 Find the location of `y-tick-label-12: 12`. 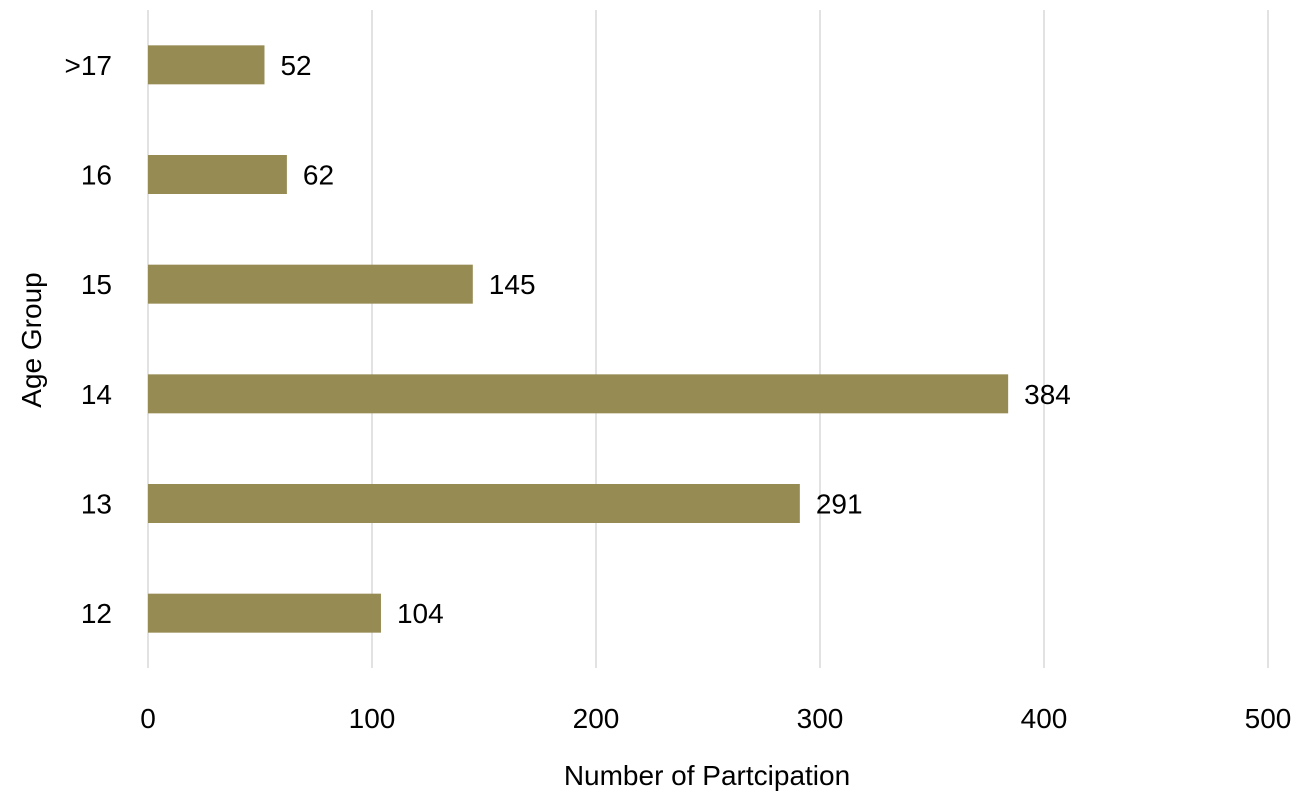

y-tick-label-12: 12 is located at coordinates (96, 613).